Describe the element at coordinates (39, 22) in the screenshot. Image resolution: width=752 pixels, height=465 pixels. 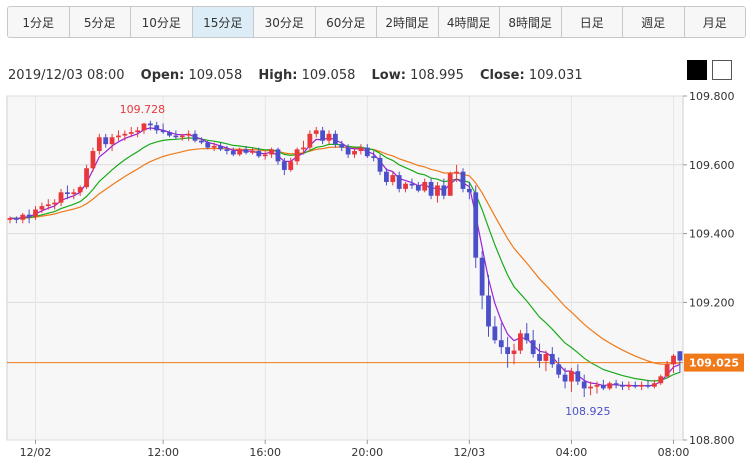
I see `timeframe-tab: 1分足` at that location.